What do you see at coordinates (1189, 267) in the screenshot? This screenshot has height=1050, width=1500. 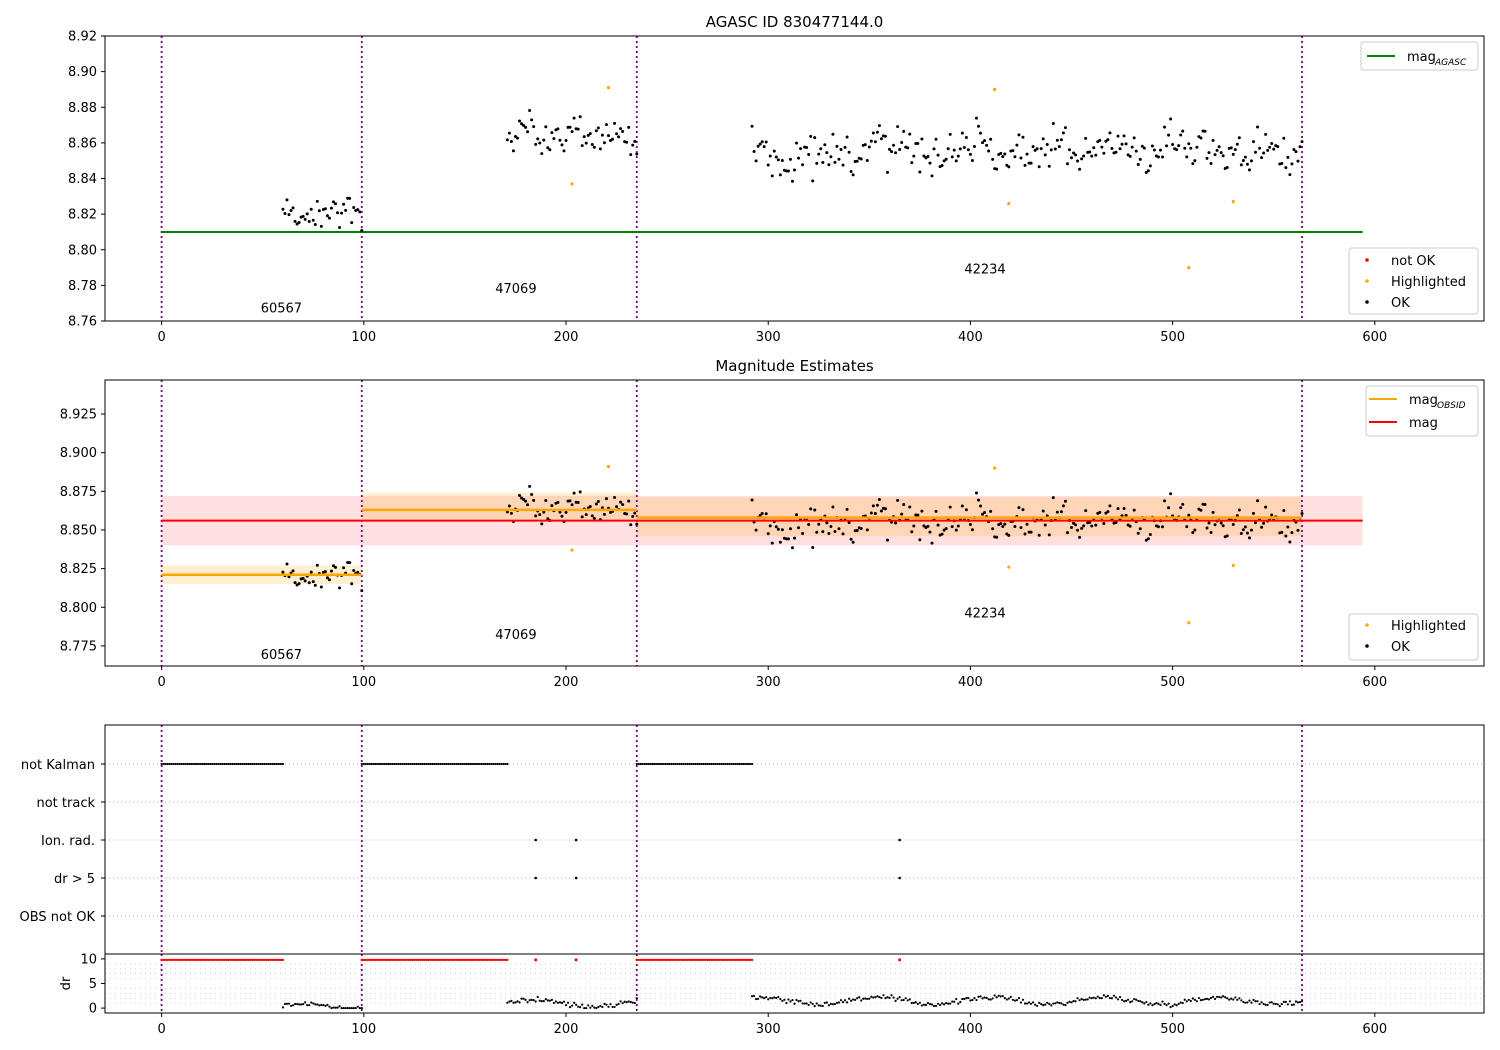 I see `highlighted-point` at bounding box center [1189, 267].